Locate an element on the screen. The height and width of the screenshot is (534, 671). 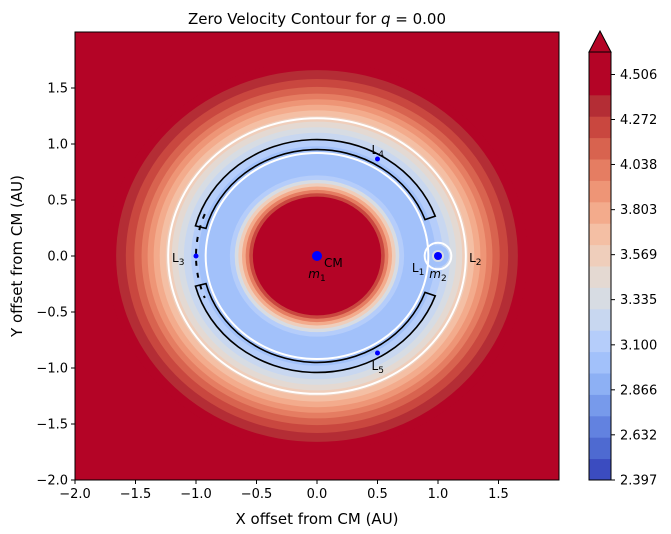
label-l4: L4 is located at coordinates (378, 151).